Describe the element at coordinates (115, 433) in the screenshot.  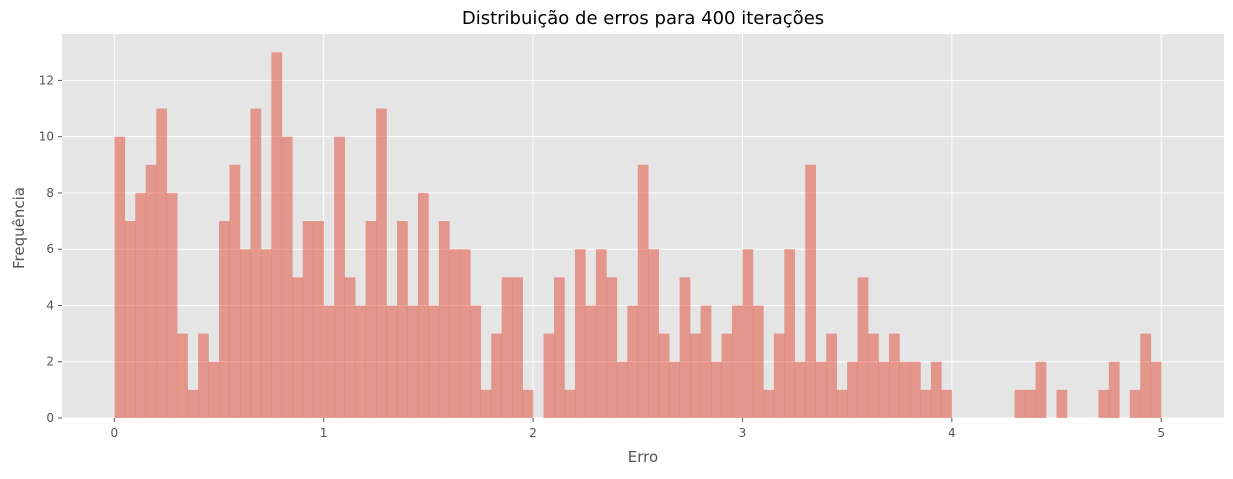
I see `x-tick-label: 0` at that location.